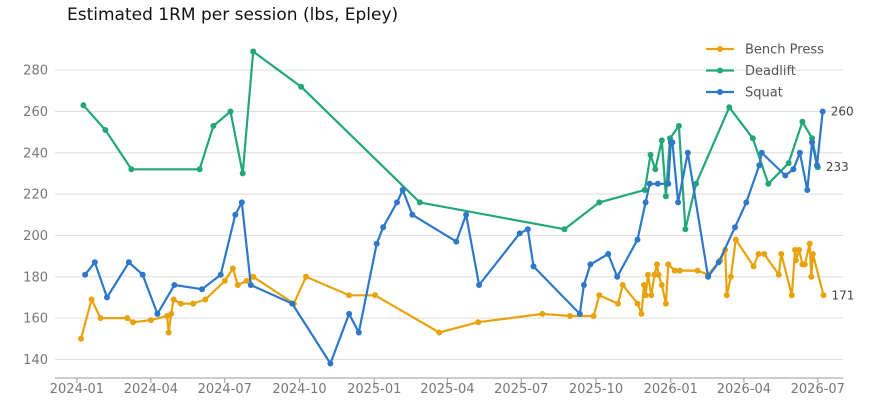  What do you see at coordinates (233, 15) in the screenshot?
I see `chart-title: Estimated 1RM per session (lbs, Epley)` at bounding box center [233, 15].